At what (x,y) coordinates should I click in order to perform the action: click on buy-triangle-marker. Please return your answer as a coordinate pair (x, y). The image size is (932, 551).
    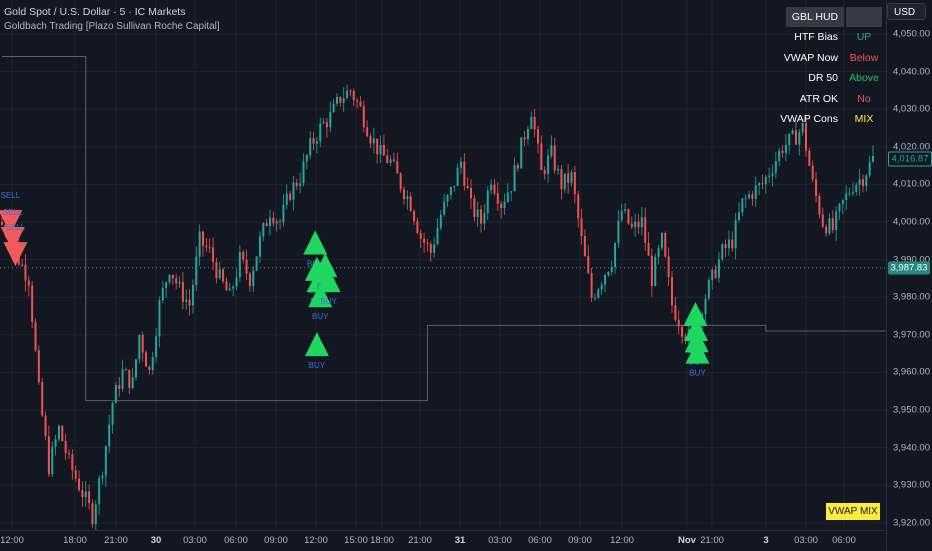
    Looking at the image, I should click on (696, 340).